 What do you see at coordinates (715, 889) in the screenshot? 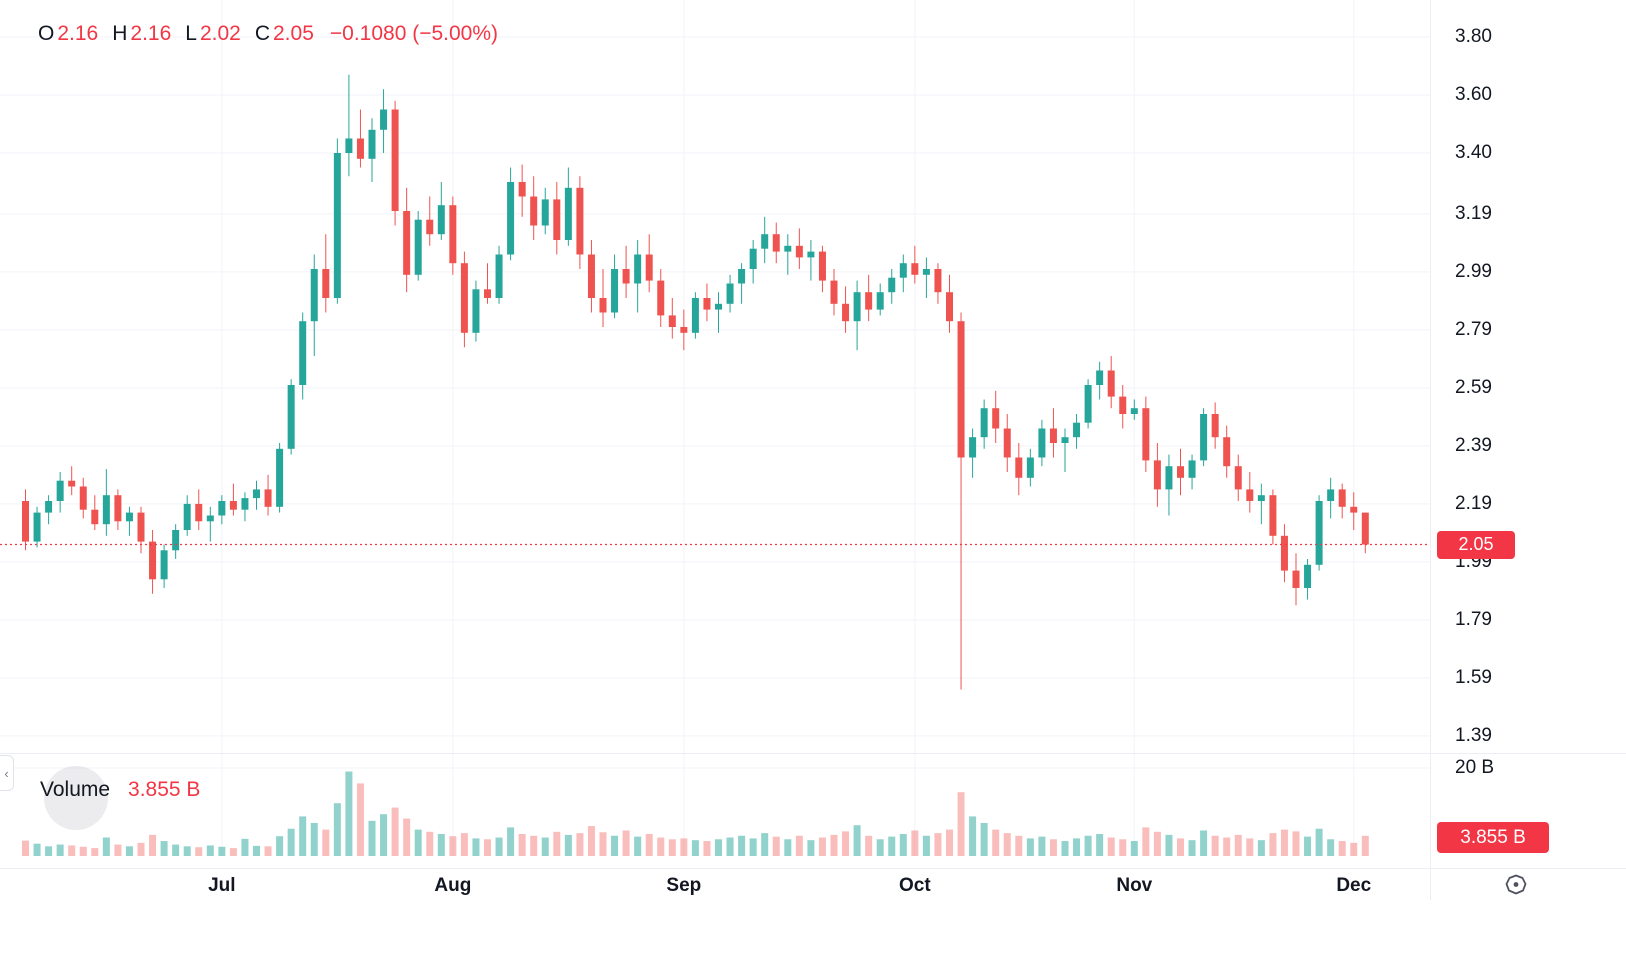
I see `time-axis: Jul Aug Sep Oct Nov Dec` at bounding box center [715, 889].